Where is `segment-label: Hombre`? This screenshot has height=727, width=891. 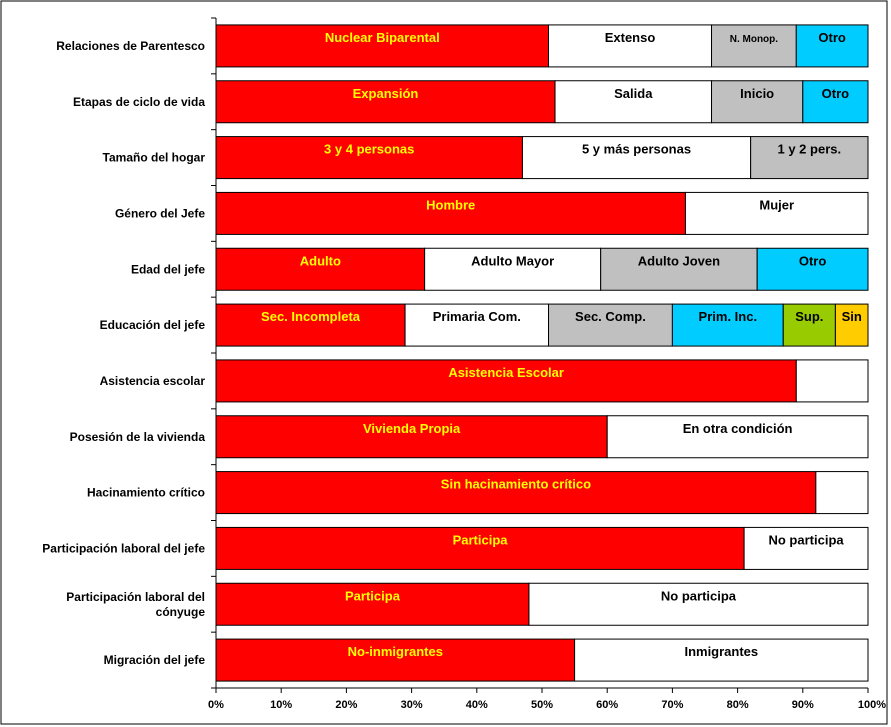
segment-label: Hombre is located at coordinates (450, 204).